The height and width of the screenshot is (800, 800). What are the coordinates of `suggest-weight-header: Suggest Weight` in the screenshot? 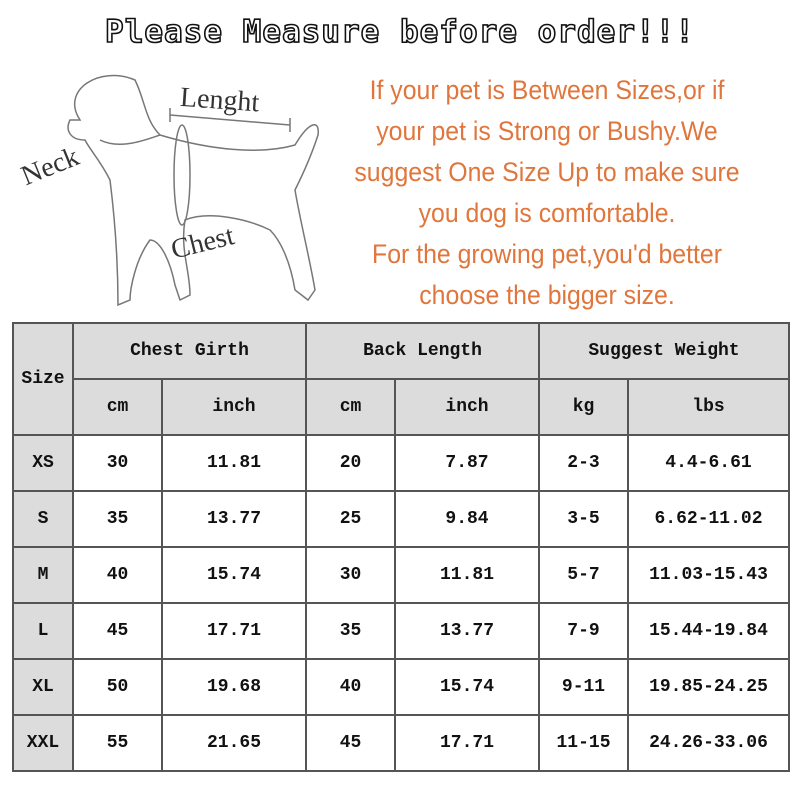 It's located at (664, 351).